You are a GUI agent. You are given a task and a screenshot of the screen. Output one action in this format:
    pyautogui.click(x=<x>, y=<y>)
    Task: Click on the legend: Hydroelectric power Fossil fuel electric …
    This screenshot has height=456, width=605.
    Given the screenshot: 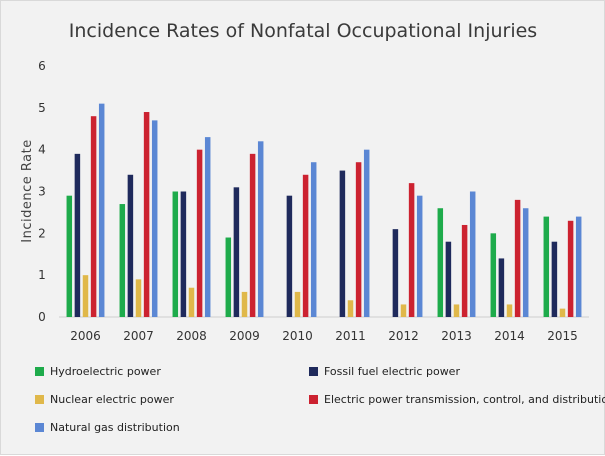 What is the action you would take?
    pyautogui.click(x=320, y=399)
    